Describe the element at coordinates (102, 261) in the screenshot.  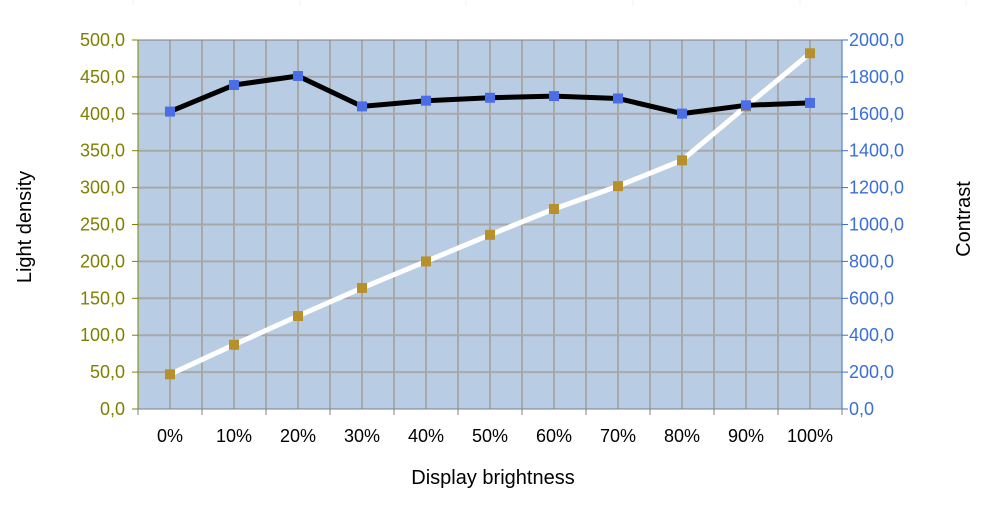
I see `left-tick-label: 200,0` at that location.